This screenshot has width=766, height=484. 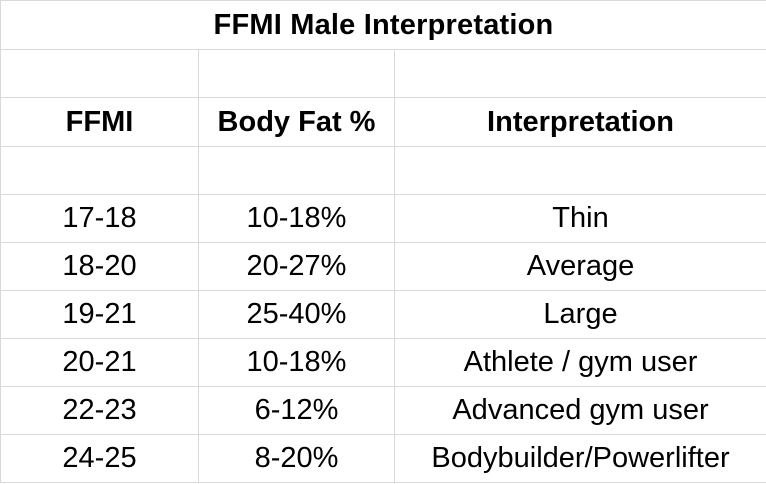 I want to click on title-row: FFMI Male Interpretation, so click(x=383, y=25).